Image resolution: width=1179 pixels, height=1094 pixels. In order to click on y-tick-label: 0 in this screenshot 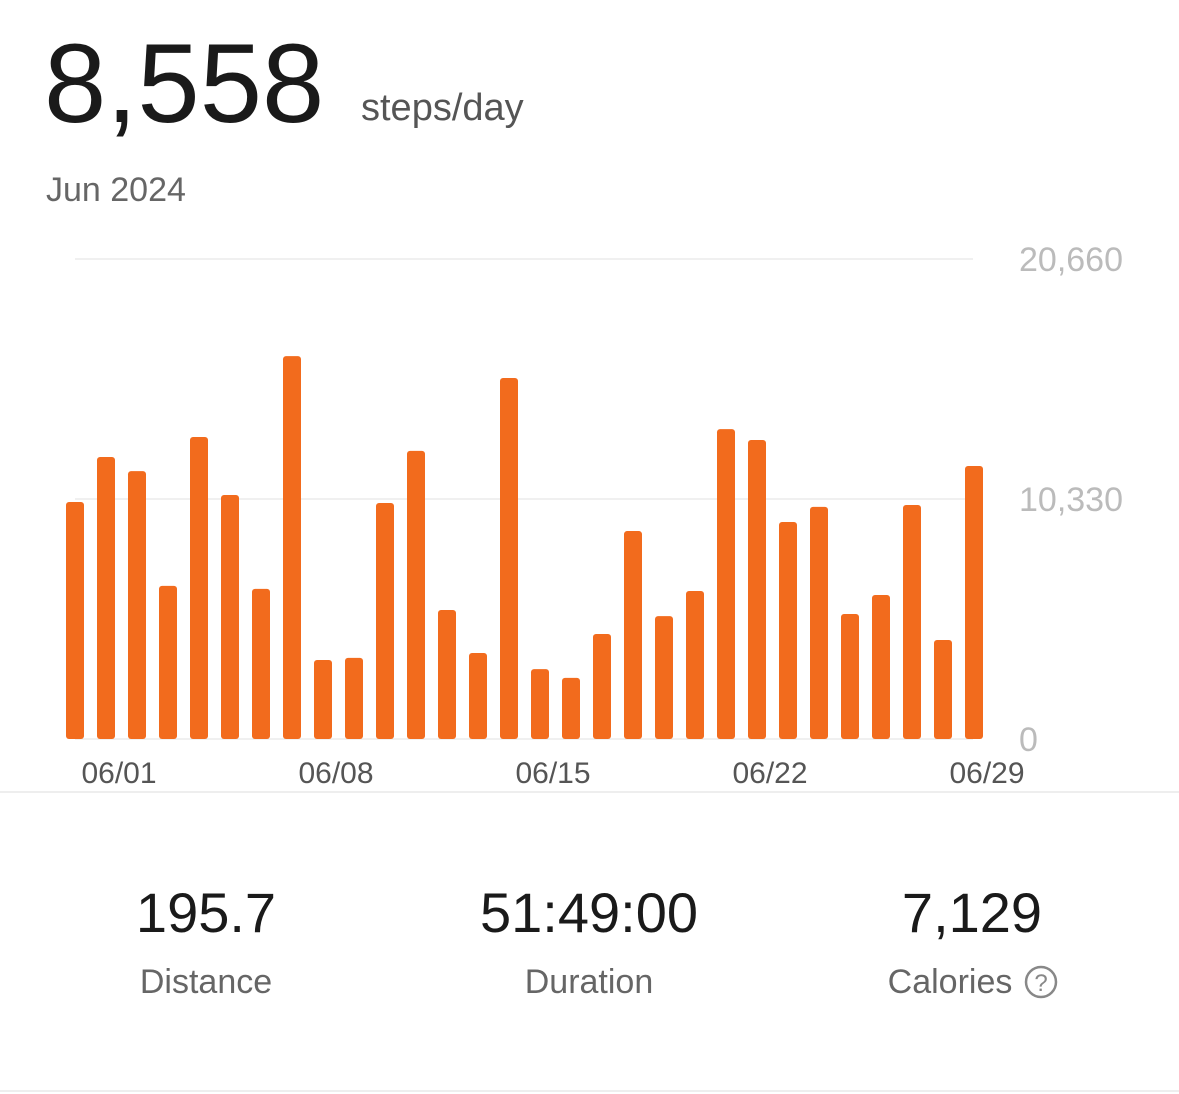, I will do `click(1028, 740)`.